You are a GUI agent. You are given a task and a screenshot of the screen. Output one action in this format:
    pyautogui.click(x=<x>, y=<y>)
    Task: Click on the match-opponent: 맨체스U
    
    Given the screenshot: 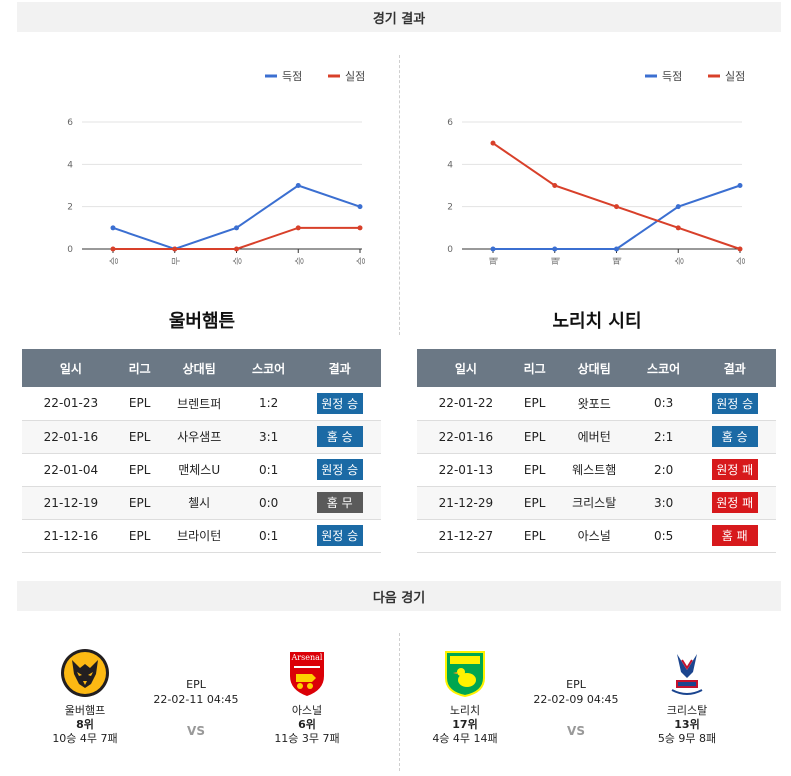 What is the action you would take?
    pyautogui.click(x=199, y=470)
    